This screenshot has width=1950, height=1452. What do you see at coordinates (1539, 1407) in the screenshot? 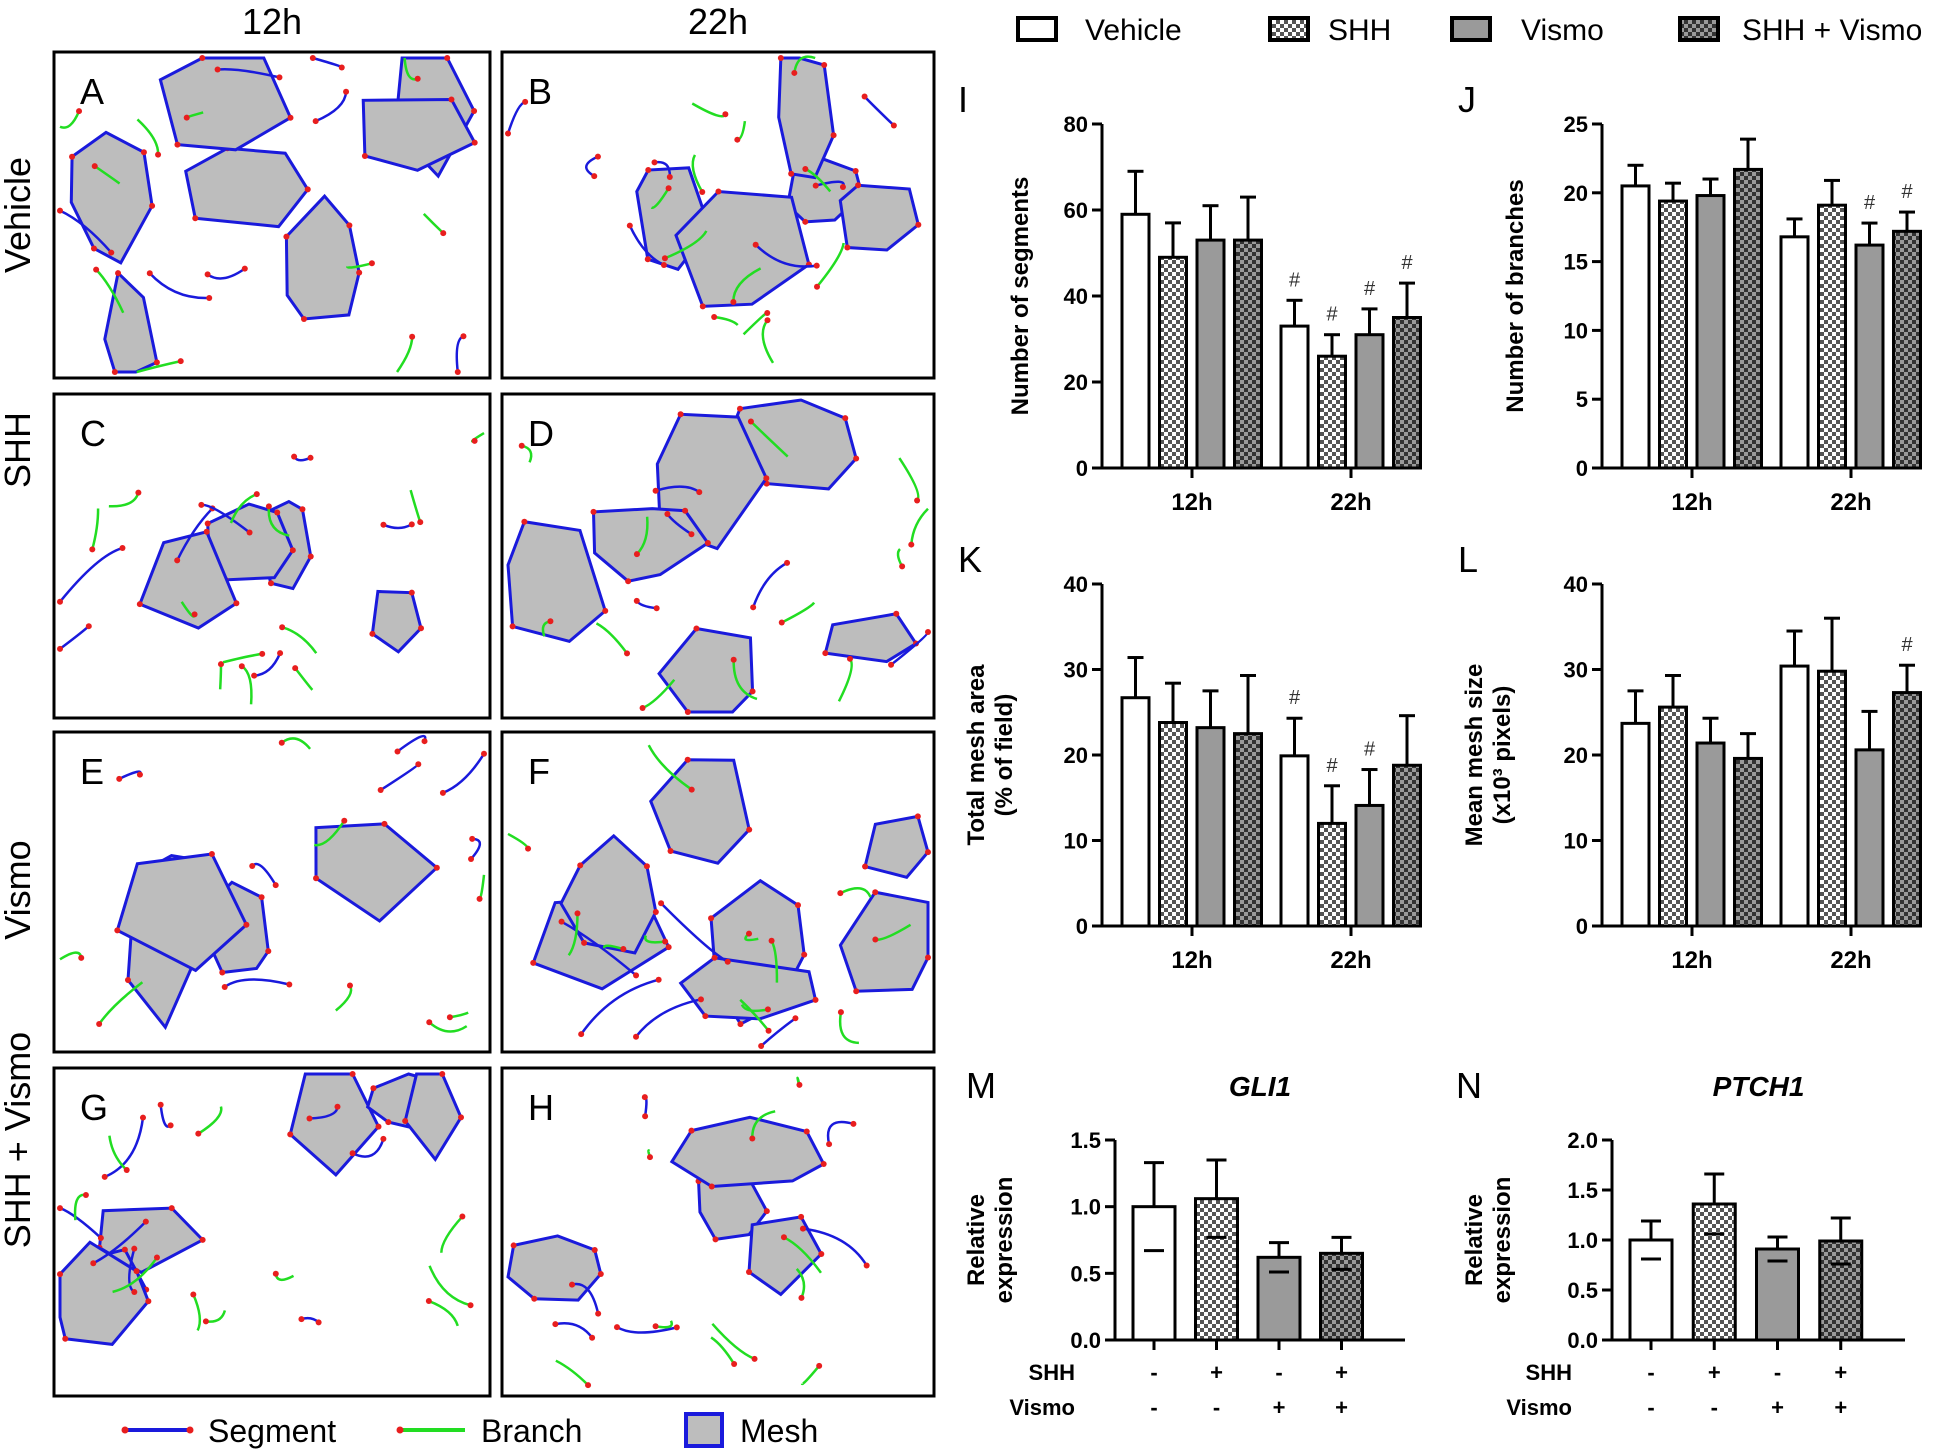
I see `treatment-row-label: Vismo` at bounding box center [1539, 1407].